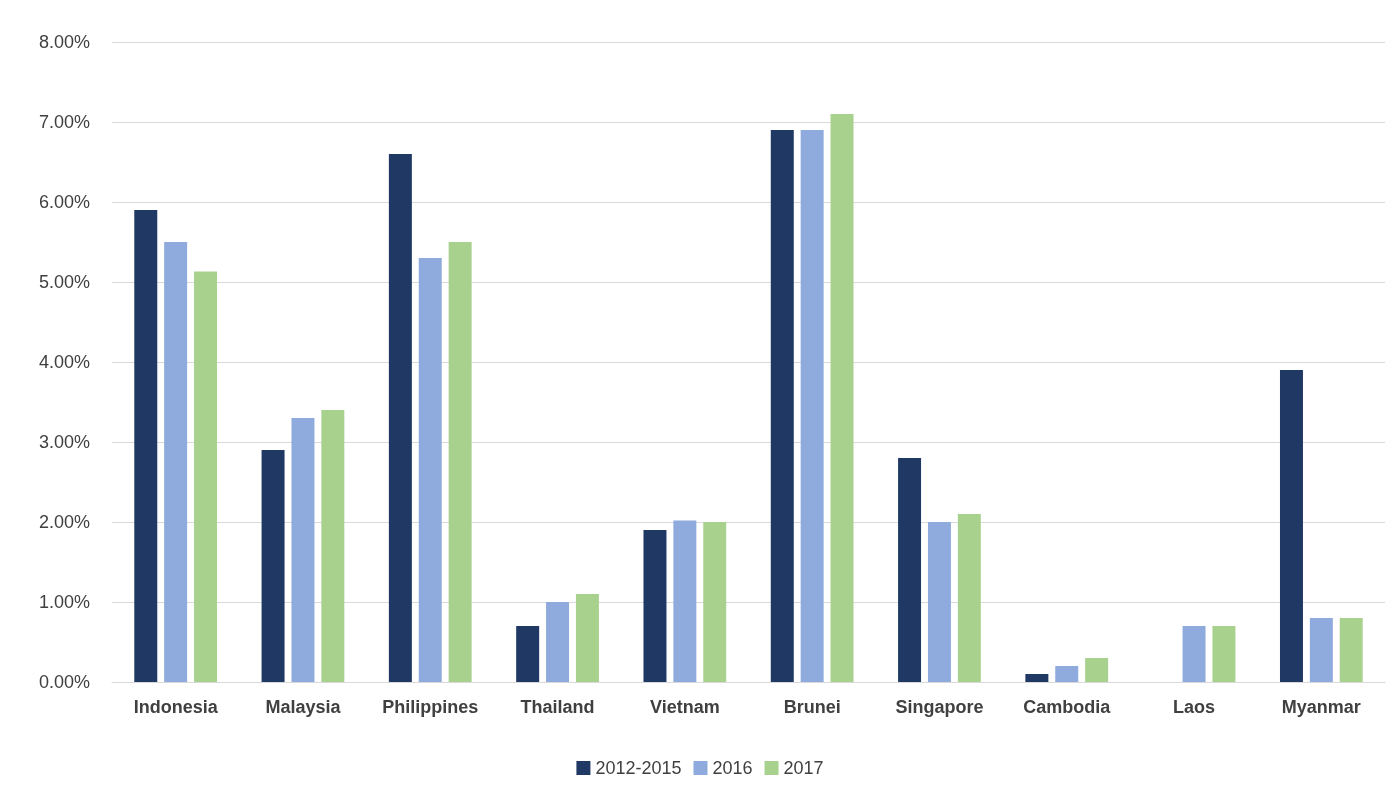 The height and width of the screenshot is (794, 1400). I want to click on x-tick-label: Brunei, so click(812, 707).